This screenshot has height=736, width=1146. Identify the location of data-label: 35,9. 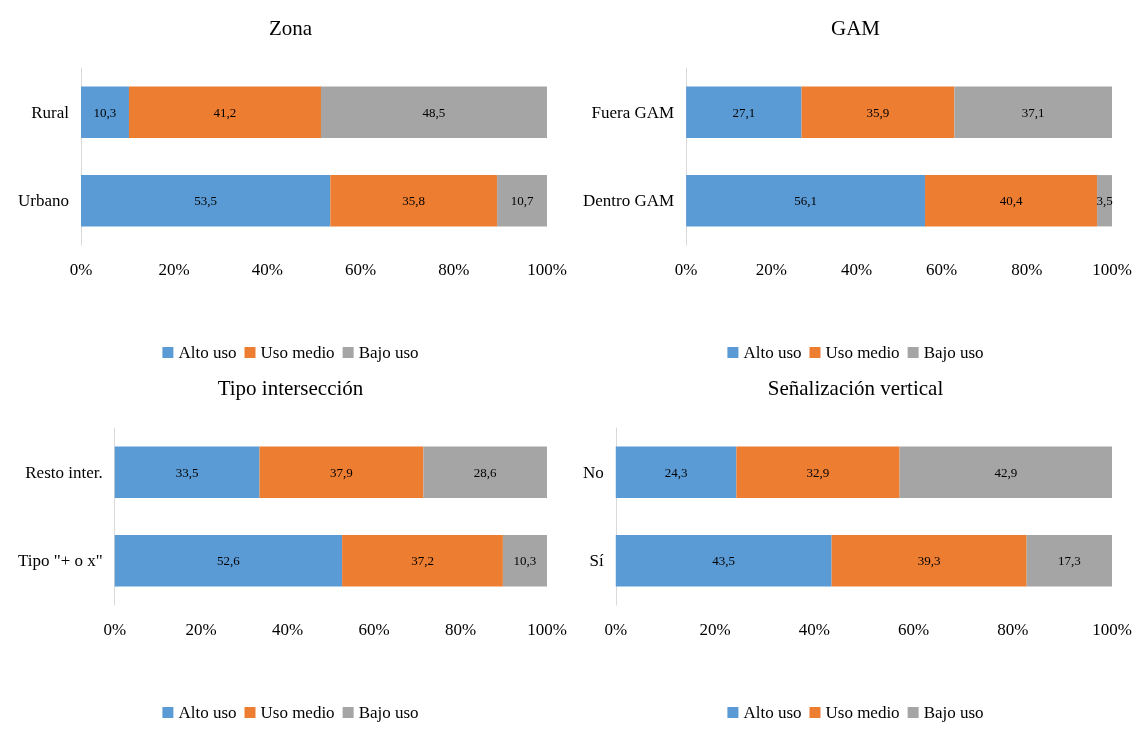
(878, 112).